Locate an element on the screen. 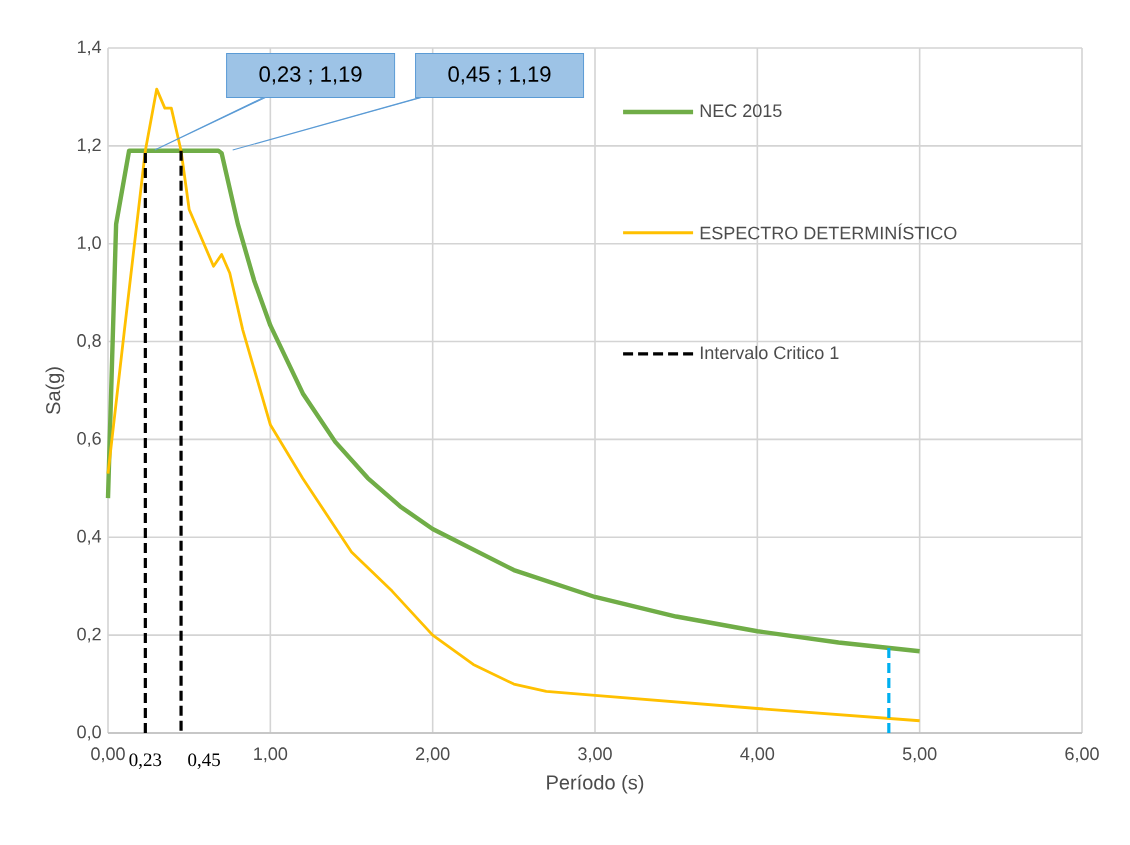 This screenshot has height=845, width=1130. y-tick-label: 0,0 is located at coordinates (89, 733).